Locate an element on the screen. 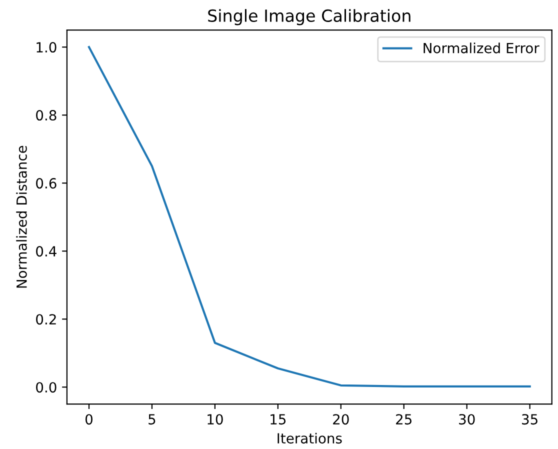 The image size is (558, 449). x-tick-label: 25 is located at coordinates (404, 419).